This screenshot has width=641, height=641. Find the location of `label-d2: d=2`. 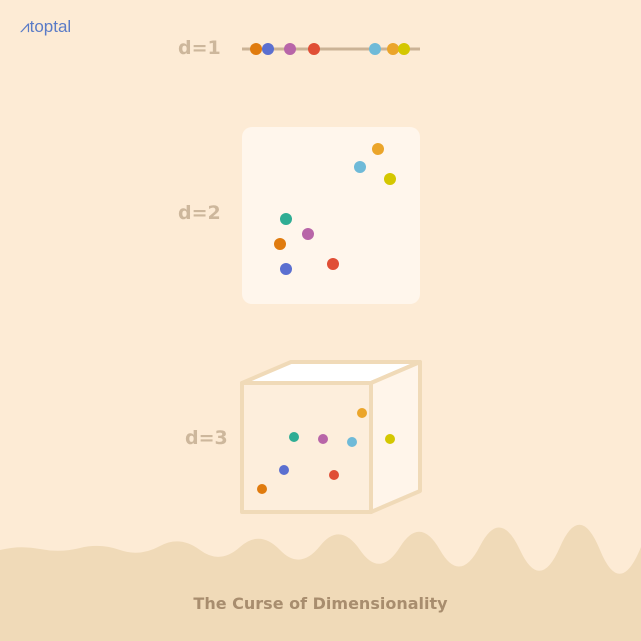

label-d2: d=2 is located at coordinates (199, 213).